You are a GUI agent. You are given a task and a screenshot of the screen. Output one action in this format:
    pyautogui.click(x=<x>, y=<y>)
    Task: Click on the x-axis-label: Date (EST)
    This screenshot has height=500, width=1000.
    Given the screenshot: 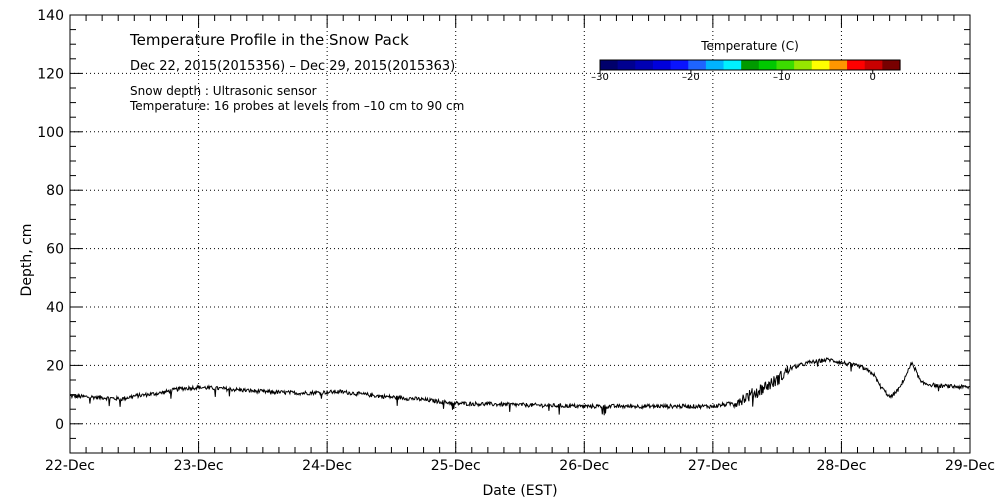 What is the action you would take?
    pyautogui.click(x=519, y=491)
    